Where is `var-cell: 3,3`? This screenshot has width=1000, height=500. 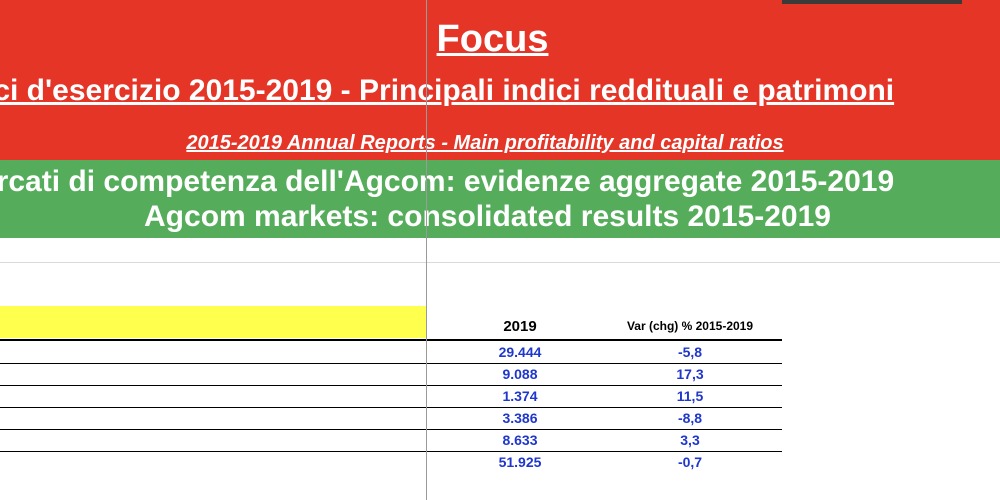
var-cell: 3,3 is located at coordinates (690, 440).